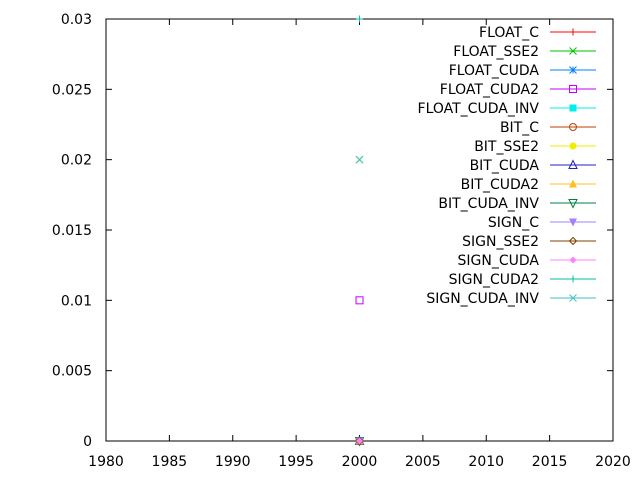 This screenshot has width=640, height=480. I want to click on x-tick-label: 2005, so click(423, 462).